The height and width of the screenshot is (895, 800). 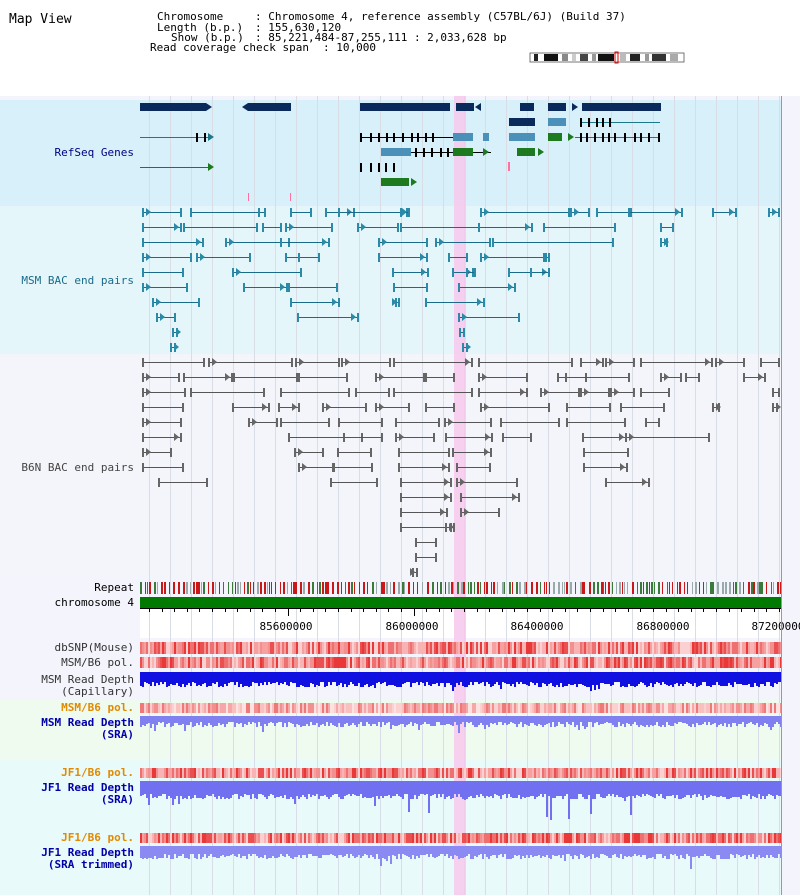 I want to click on refseq-genes-track, so click(x=400, y=152).